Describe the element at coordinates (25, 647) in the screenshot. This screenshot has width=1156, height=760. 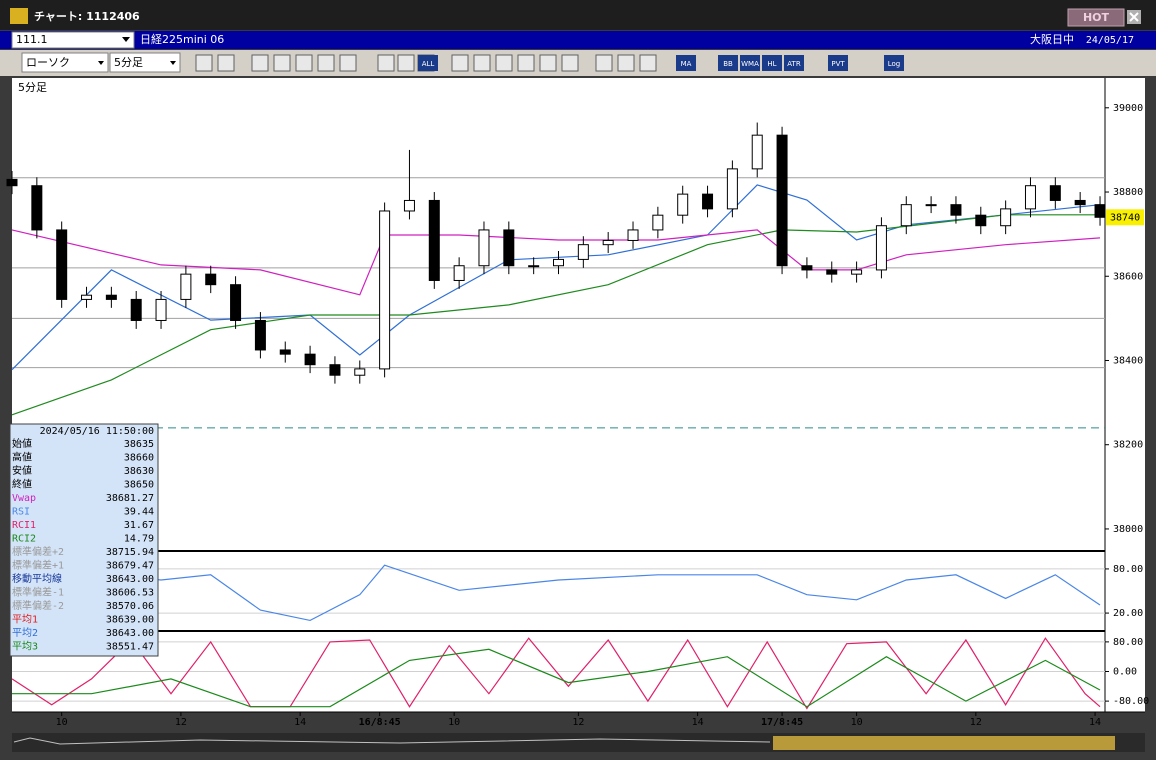
I see `info-label: 平均3` at that location.